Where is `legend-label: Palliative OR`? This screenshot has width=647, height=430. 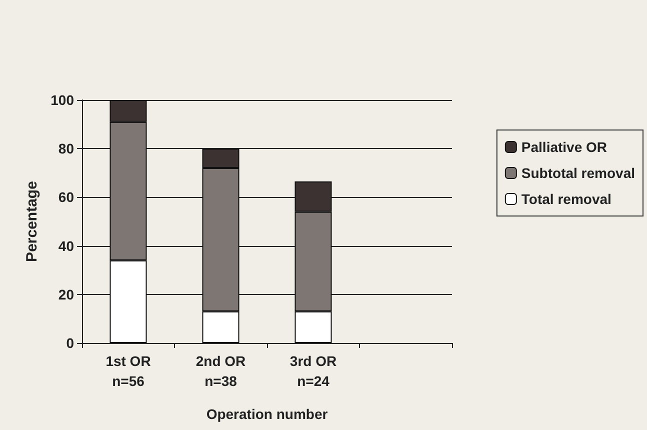
legend-label: Palliative OR is located at coordinates (564, 147).